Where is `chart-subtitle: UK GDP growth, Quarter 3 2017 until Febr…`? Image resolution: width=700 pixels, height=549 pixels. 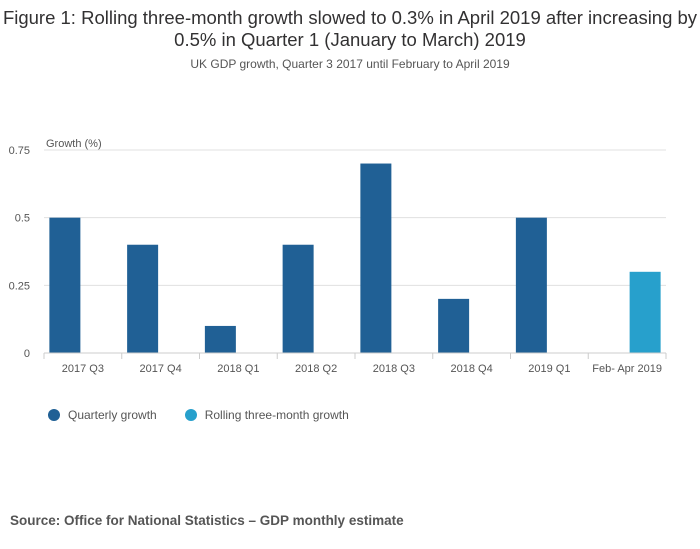 chart-subtitle: UK GDP growth, Quarter 3 2017 until Febr… is located at coordinates (350, 64).